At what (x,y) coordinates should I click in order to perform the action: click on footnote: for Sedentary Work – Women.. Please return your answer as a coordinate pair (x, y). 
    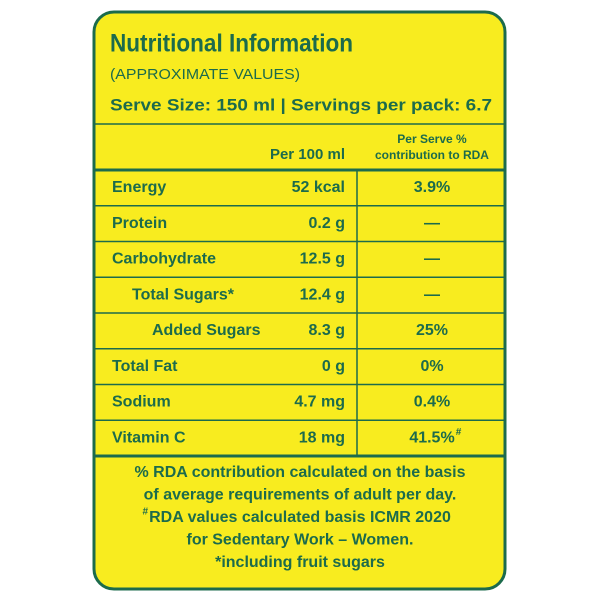
    Looking at the image, I should click on (299, 540).